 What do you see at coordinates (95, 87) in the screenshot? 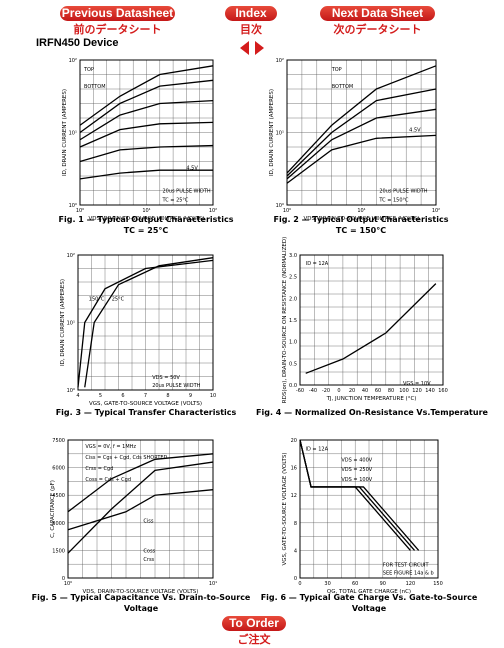
I see `annotation: BOTTOM` at bounding box center [95, 87].